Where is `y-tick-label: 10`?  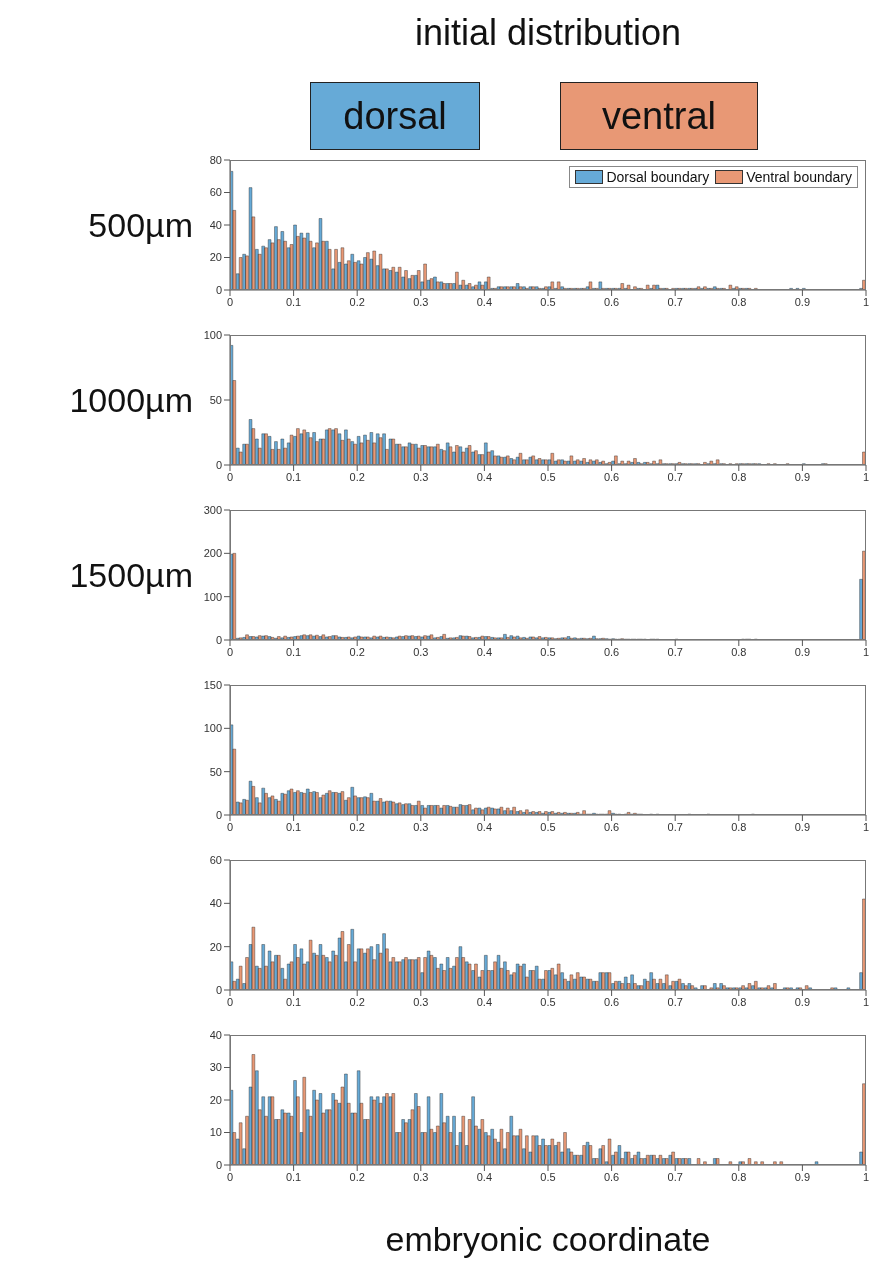
y-tick-label: 10 is located at coordinates (215, 1132).